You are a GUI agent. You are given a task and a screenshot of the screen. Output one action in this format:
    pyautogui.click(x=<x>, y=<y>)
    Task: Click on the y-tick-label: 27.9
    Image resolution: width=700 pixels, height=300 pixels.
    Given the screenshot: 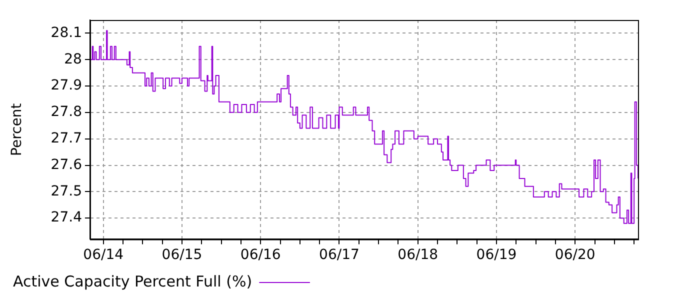 What is the action you would take?
    pyautogui.click(x=66, y=86)
    